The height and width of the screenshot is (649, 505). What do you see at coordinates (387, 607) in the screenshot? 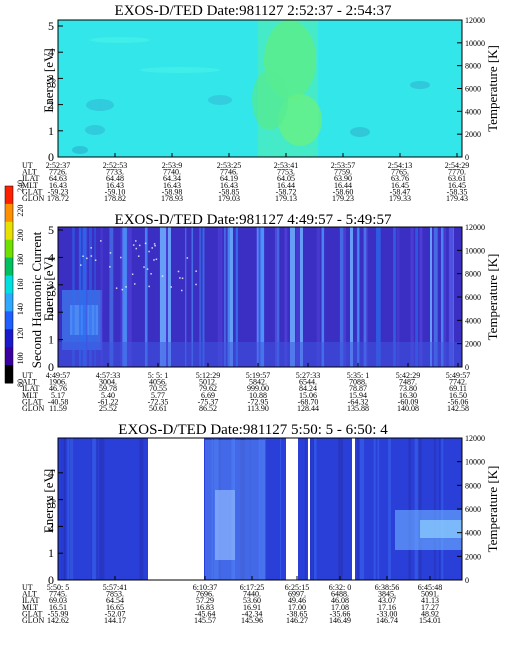
I see `annotation-value: 17.16` at bounding box center [387, 607].